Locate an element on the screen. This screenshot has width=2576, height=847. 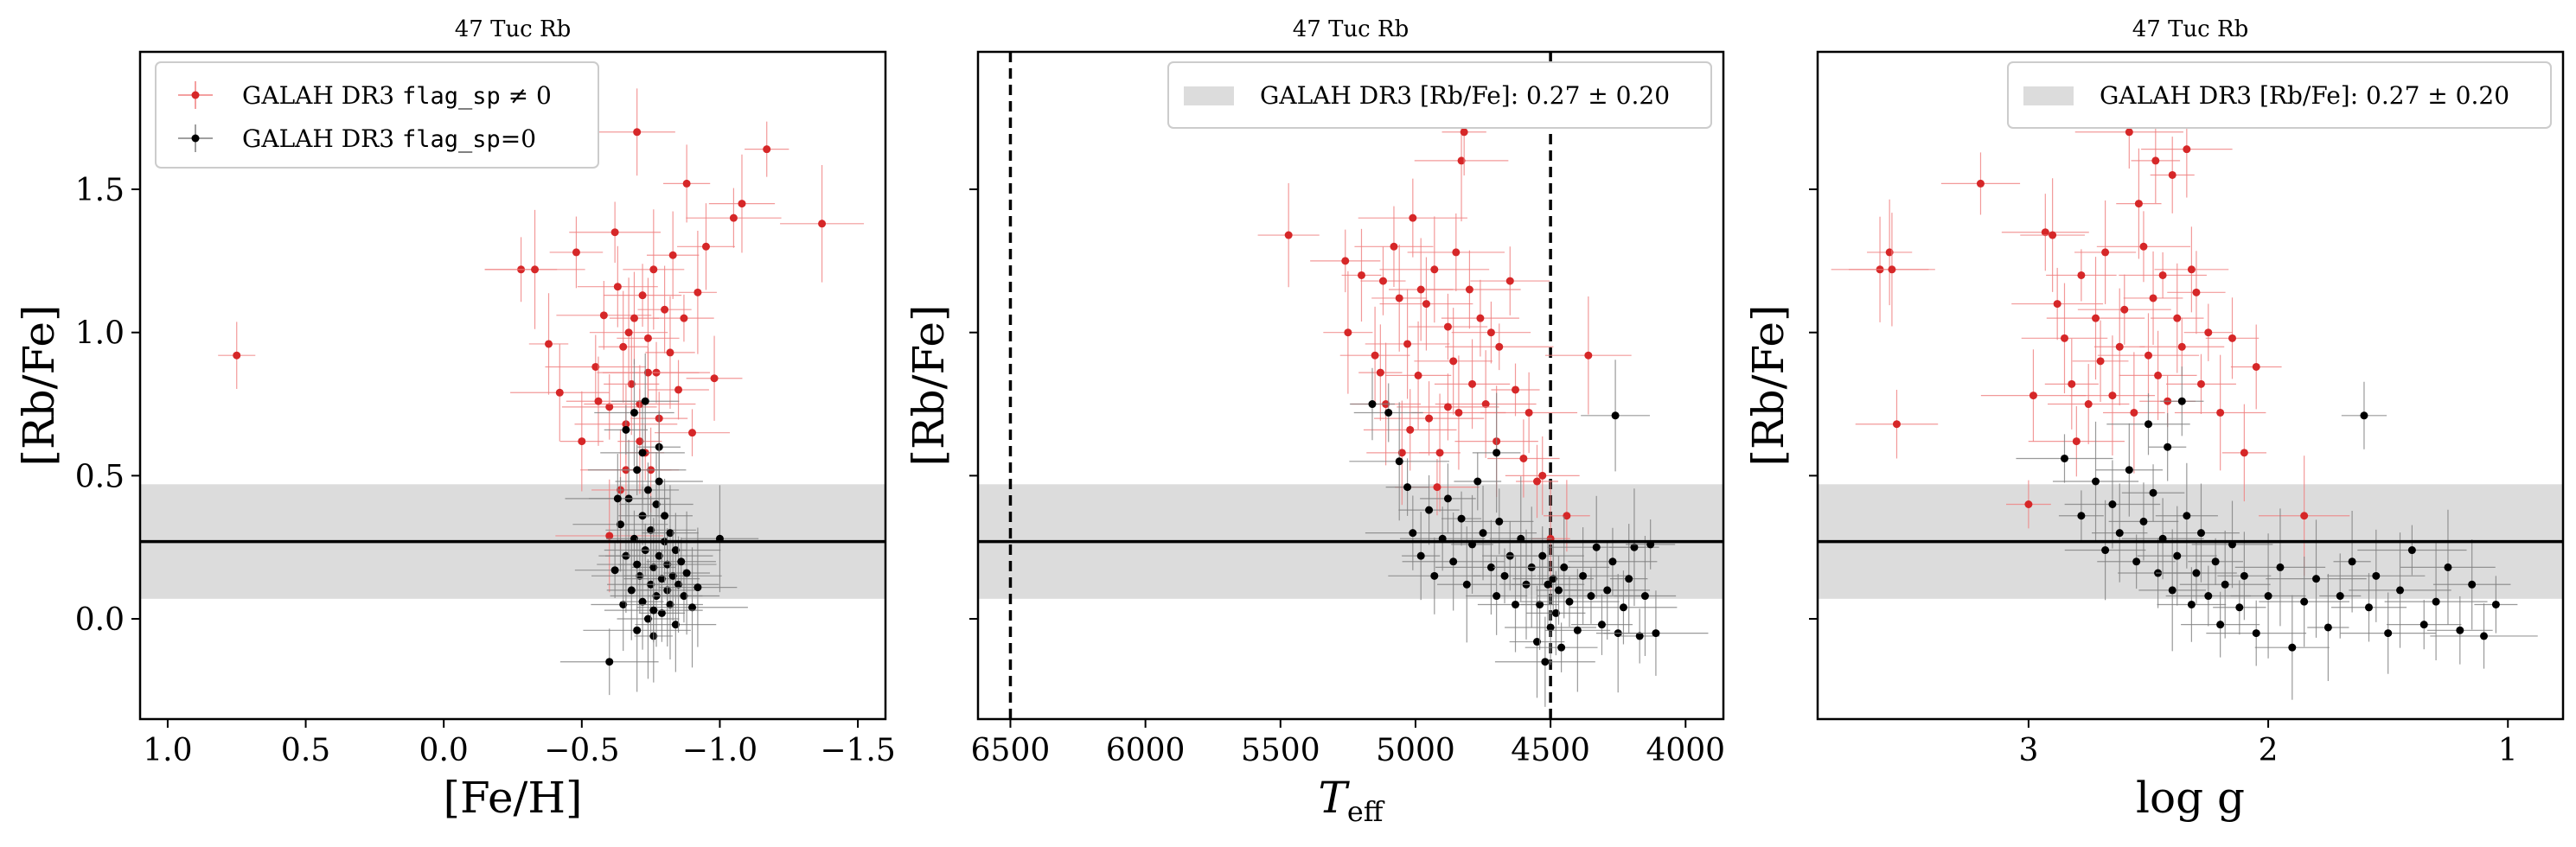
legend-label-clean: GALAH DR3 flag_sp=0 is located at coordinates (389, 138).